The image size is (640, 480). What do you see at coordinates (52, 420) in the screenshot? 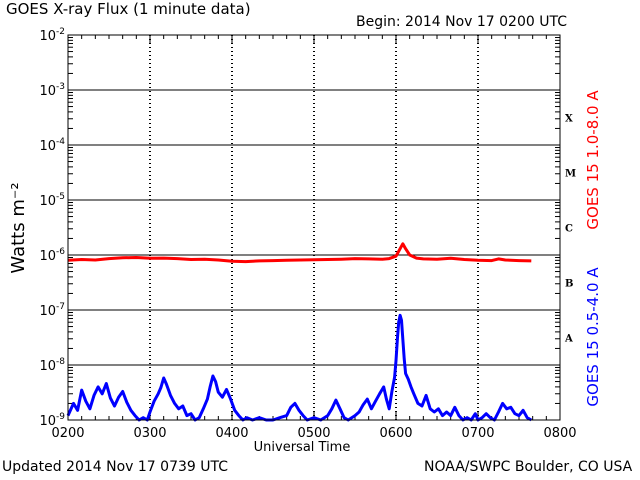
I see `y-tick-label: 10⁻⁹` at bounding box center [52, 420].